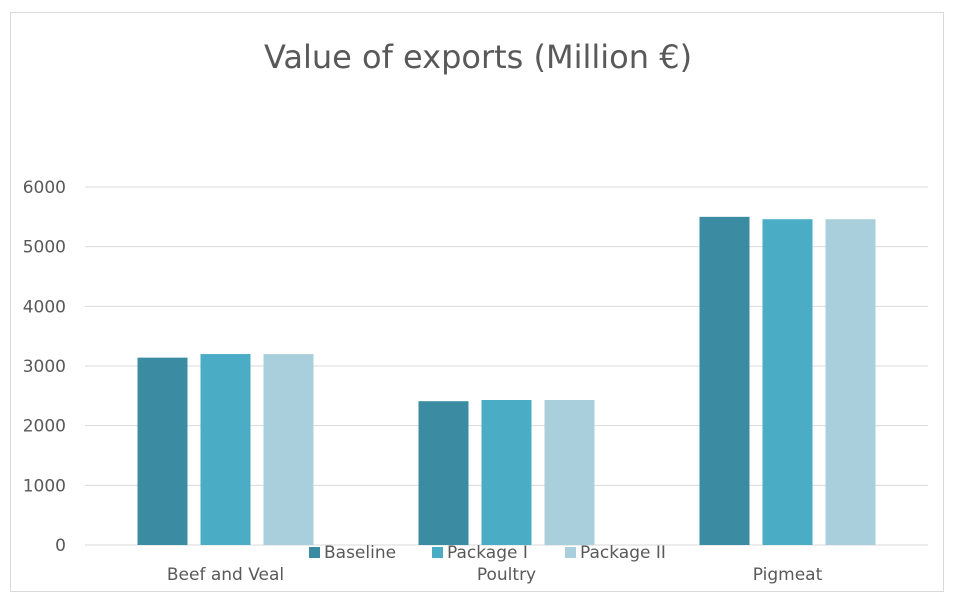 This screenshot has height=592, width=956. I want to click on bar-package-ii-pigmeat, so click(850, 382).